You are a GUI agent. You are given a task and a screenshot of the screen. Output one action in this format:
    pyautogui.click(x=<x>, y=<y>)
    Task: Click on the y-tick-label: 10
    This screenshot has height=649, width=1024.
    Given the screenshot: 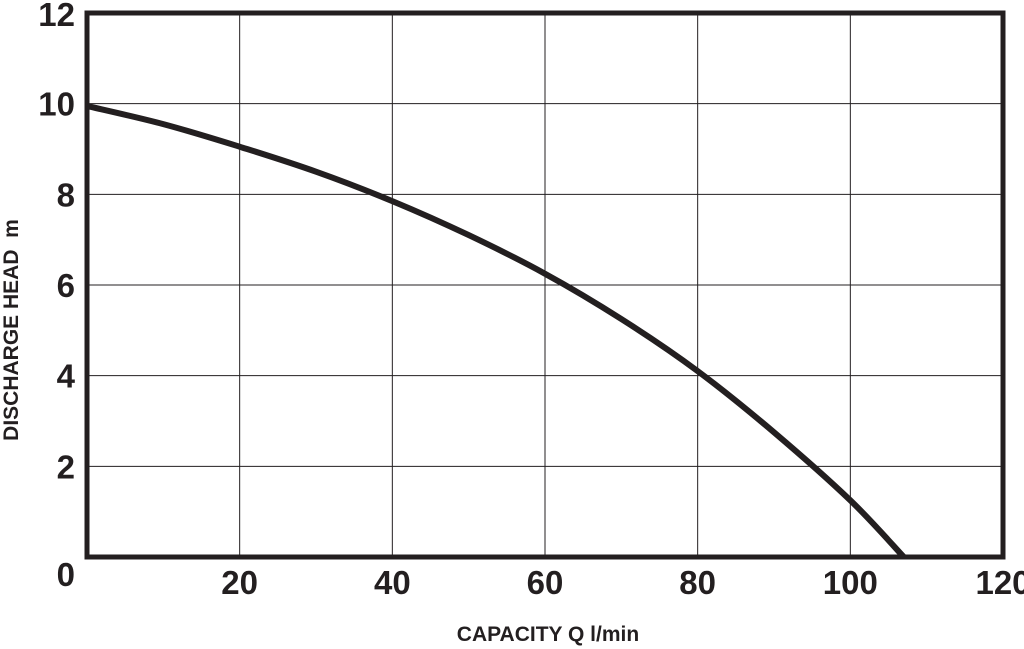 What is the action you would take?
    pyautogui.click(x=56, y=104)
    